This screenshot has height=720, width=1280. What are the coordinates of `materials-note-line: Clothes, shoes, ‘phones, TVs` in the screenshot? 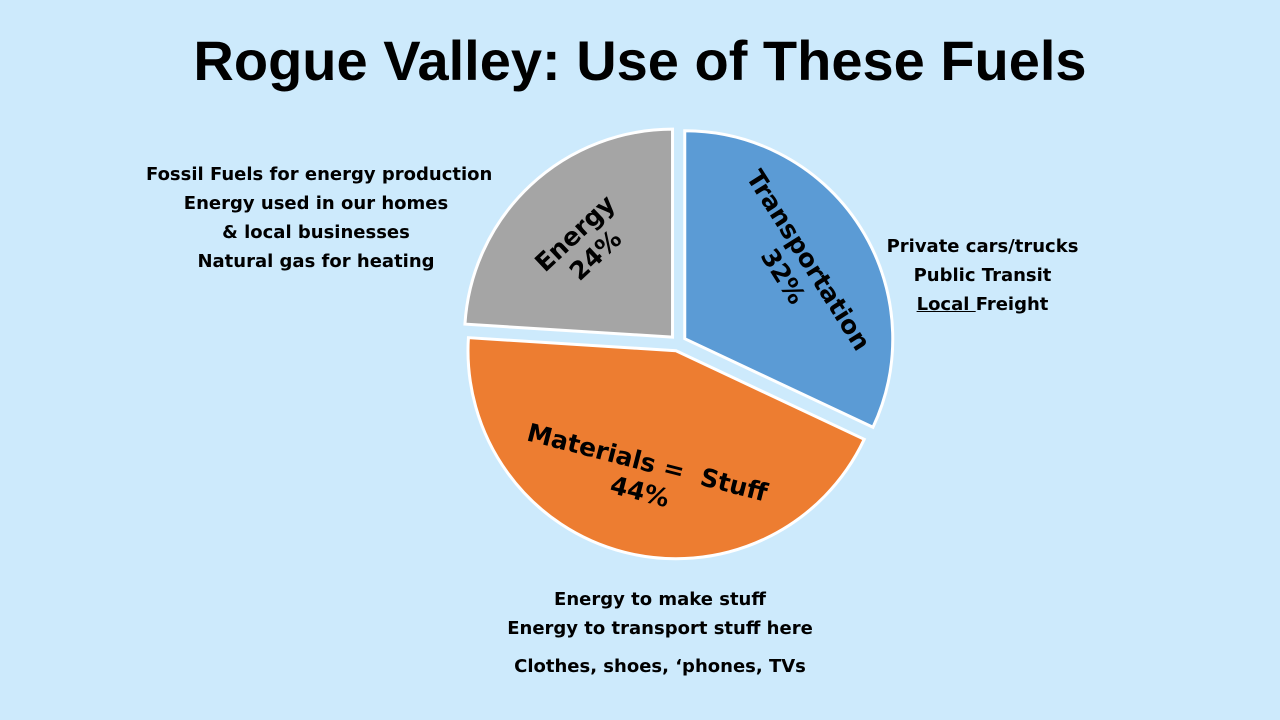 It's located at (660, 666).